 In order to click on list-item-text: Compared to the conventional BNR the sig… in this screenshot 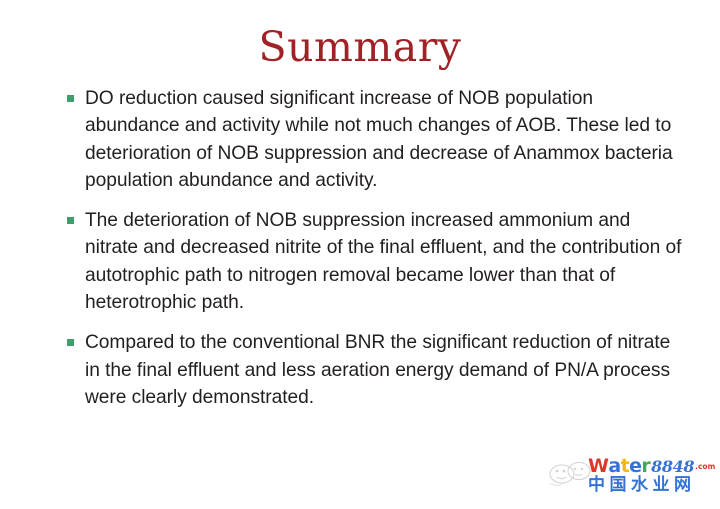, I will do `click(378, 370)`.